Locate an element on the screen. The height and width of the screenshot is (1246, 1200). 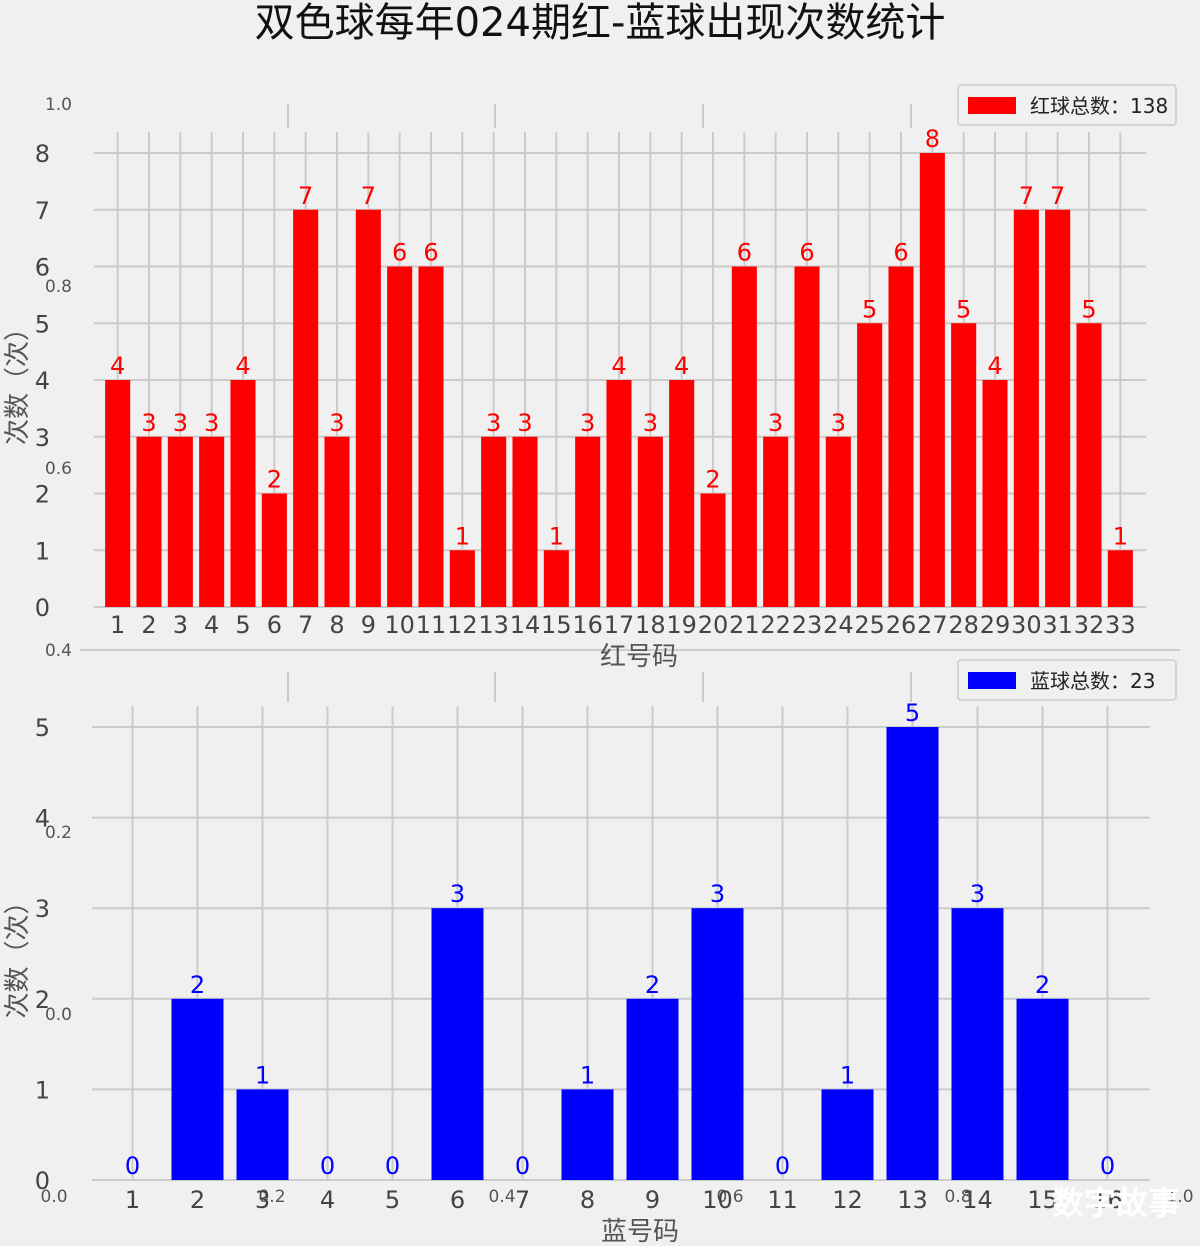
legend: 红球总数：138 is located at coordinates (1067, 105).